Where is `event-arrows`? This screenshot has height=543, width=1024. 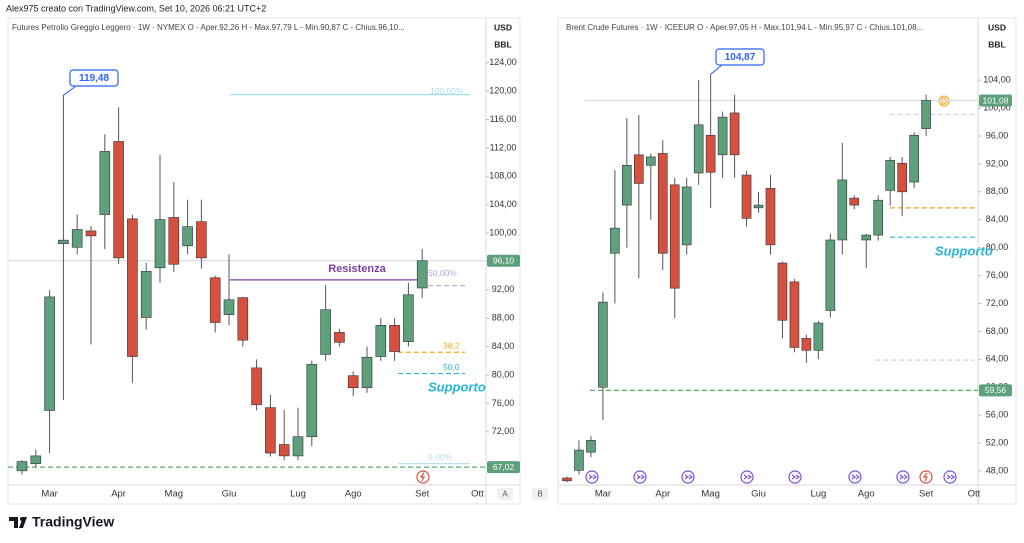
event-arrows is located at coordinates (772, 477).